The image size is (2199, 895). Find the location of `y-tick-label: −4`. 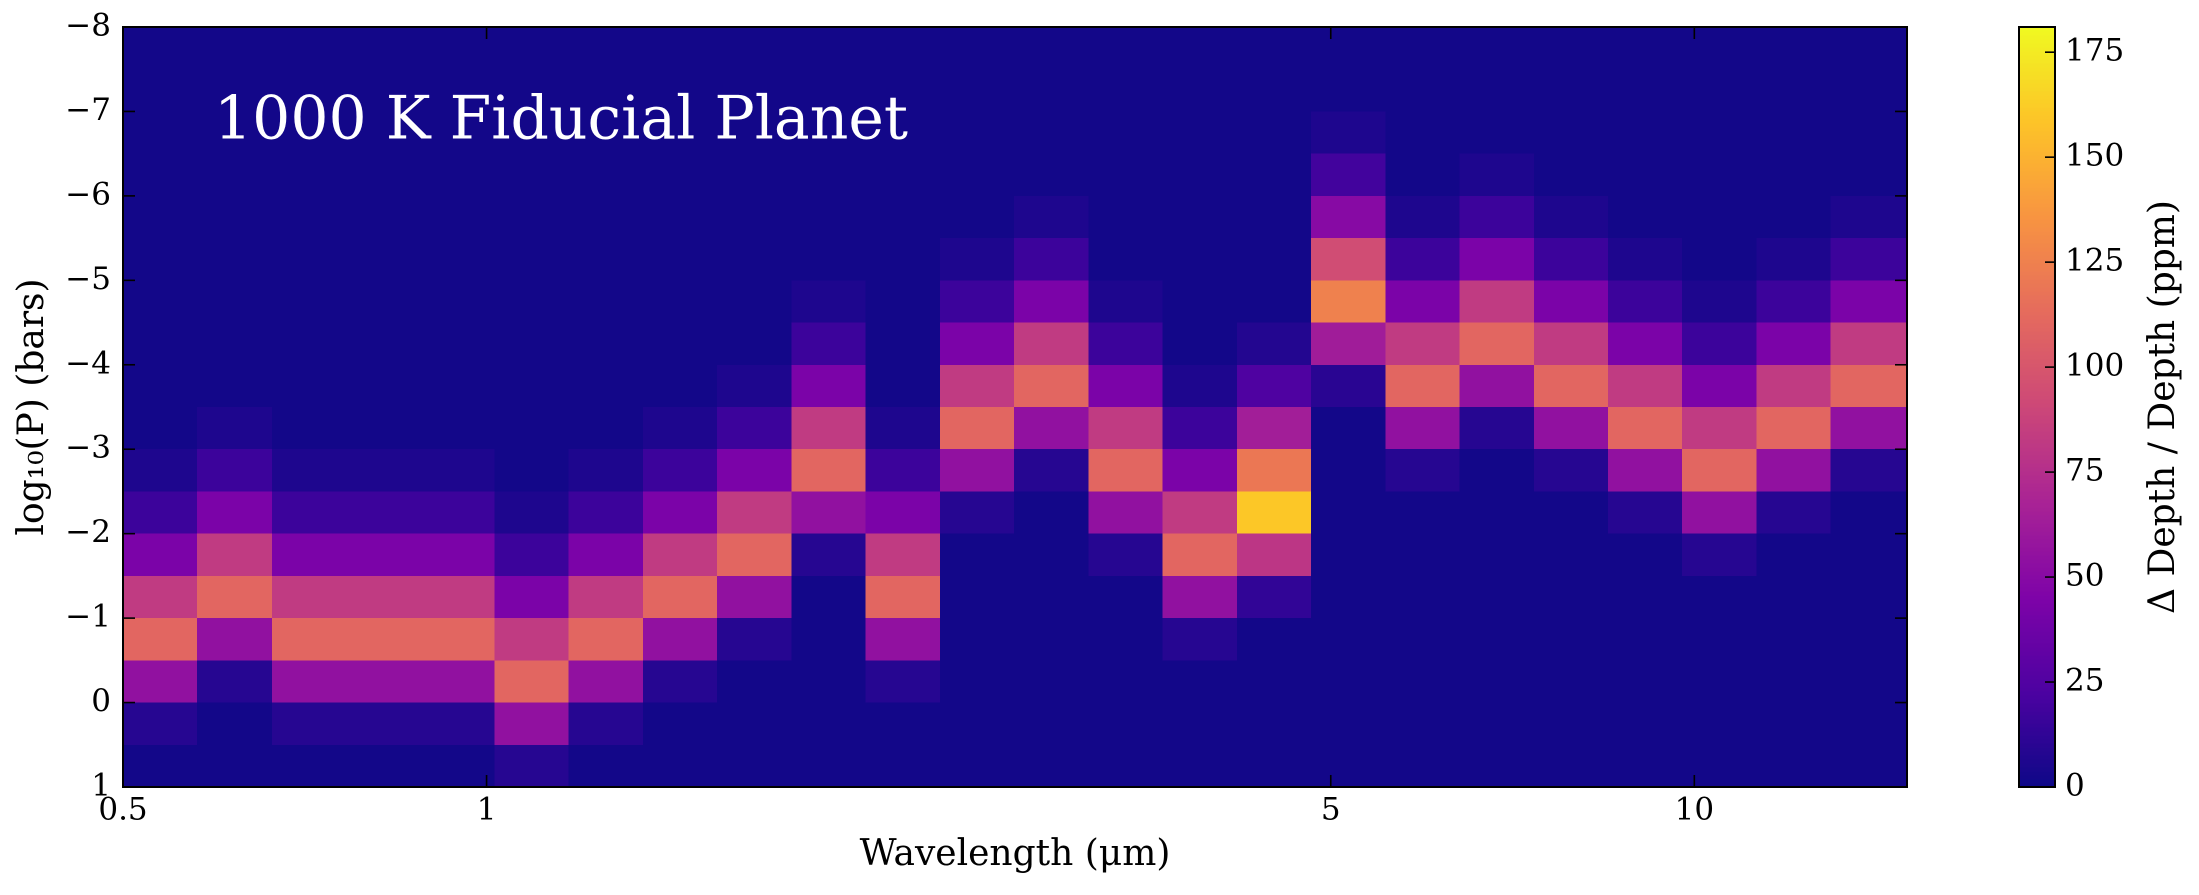

y-tick-label: −4 is located at coordinates (88, 363).